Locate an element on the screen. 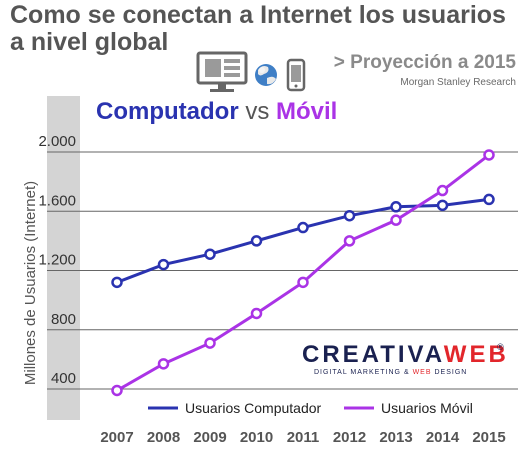  x-tick-label: 2015 is located at coordinates (488, 437).